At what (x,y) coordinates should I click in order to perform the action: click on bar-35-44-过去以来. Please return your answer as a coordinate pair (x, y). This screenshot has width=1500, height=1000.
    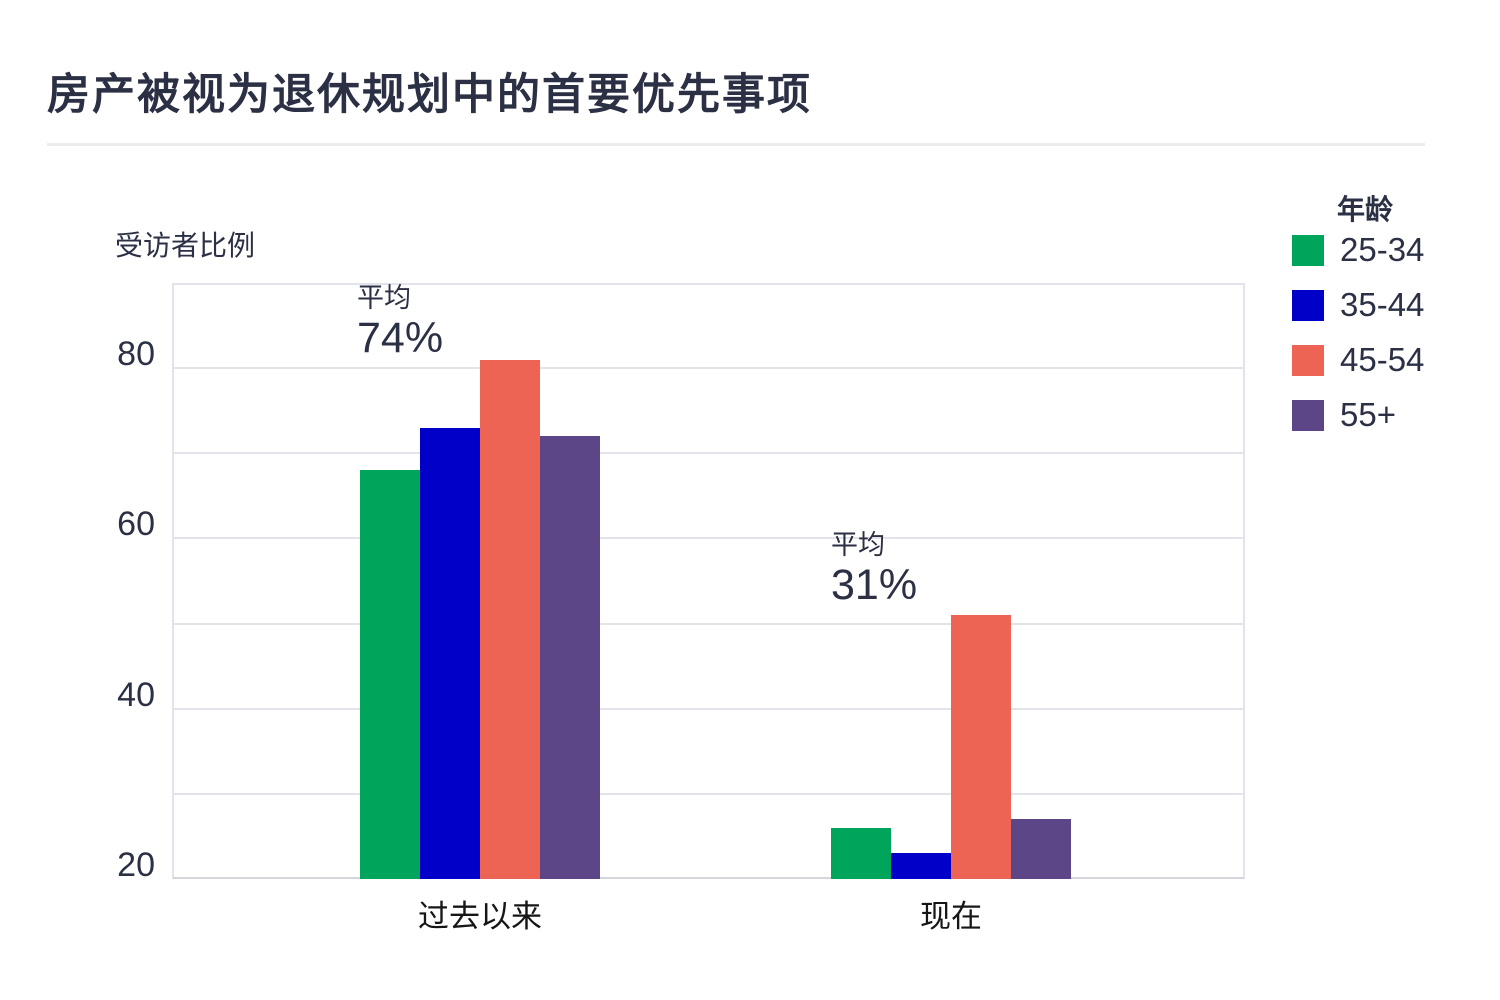
    Looking at the image, I should click on (450, 653).